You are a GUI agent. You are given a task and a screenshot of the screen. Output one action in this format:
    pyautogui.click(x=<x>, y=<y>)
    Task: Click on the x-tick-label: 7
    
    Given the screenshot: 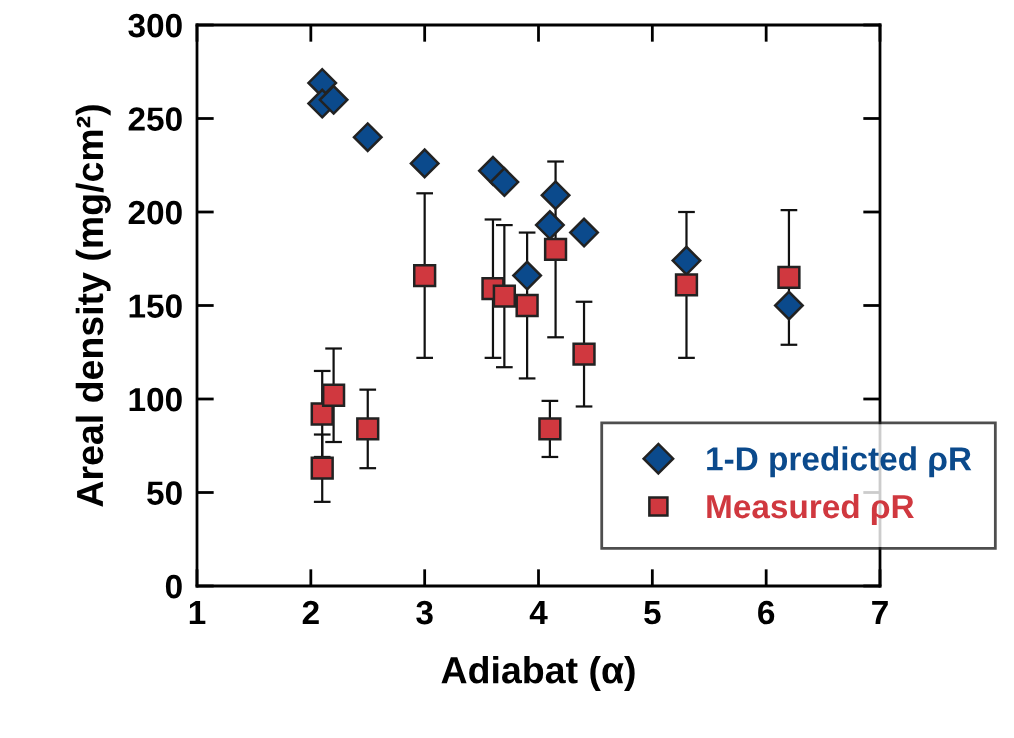 What is the action you would take?
    pyautogui.click(x=880, y=613)
    